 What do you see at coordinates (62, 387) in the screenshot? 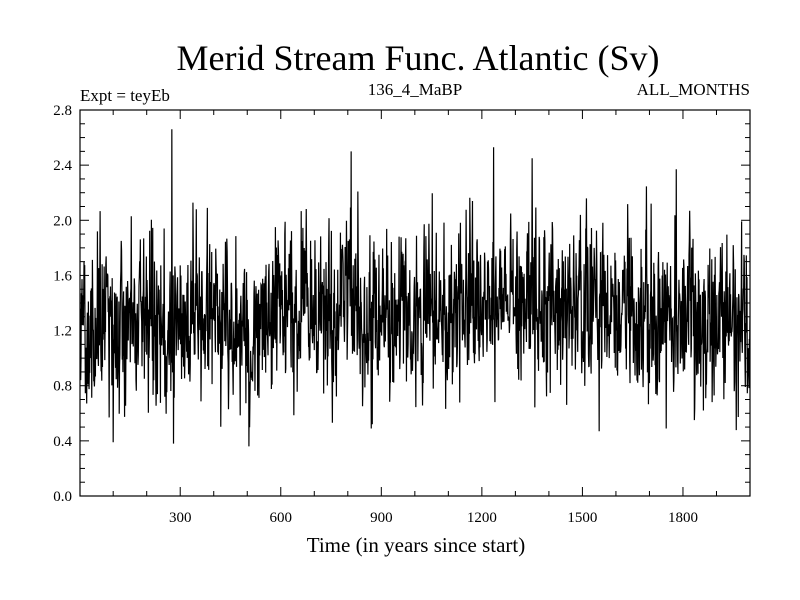
I see `y-tick-label: 0.8` at bounding box center [62, 387].